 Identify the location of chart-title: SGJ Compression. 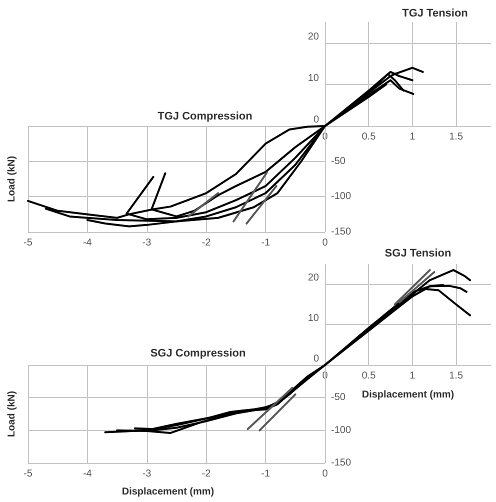
(198, 354).